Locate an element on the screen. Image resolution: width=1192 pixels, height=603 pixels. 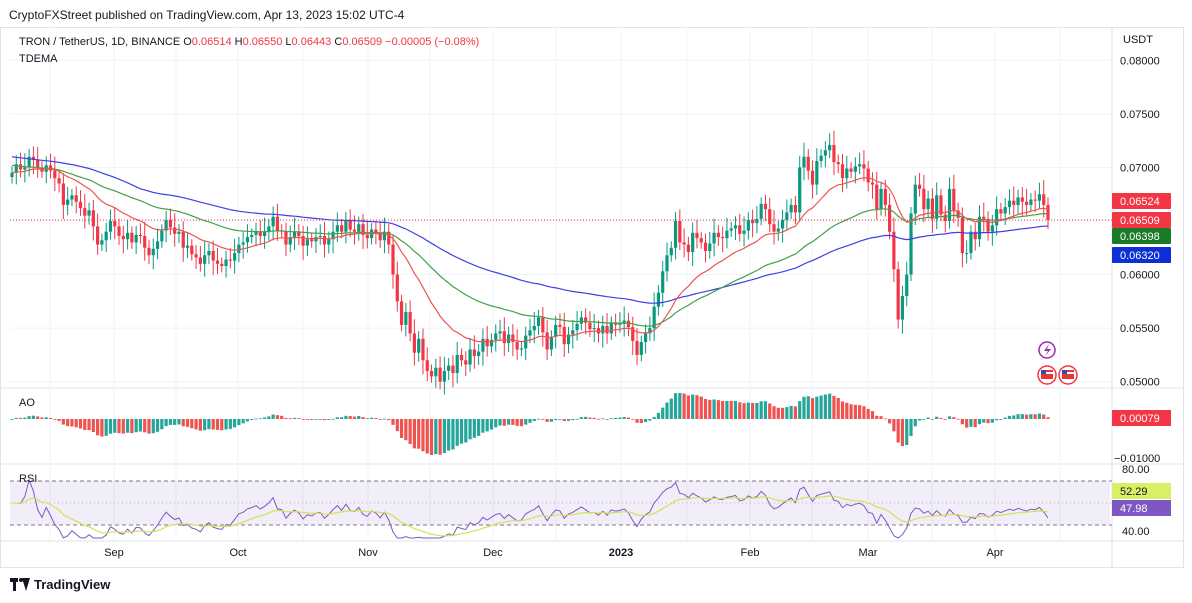
price-label-text: 0.06524 is located at coordinates (1140, 202).